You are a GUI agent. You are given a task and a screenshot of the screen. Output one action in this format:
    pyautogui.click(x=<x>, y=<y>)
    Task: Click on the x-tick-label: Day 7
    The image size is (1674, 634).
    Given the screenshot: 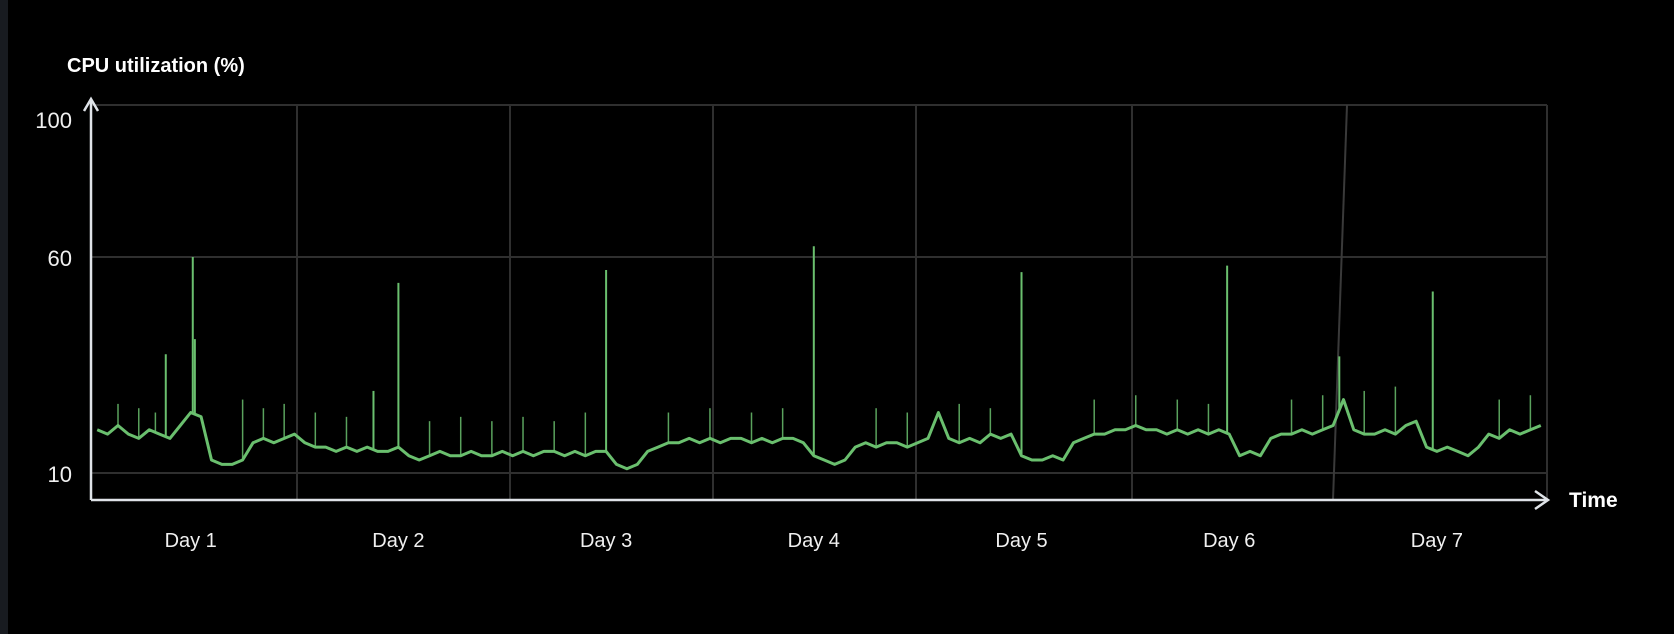 What is the action you would take?
    pyautogui.click(x=1437, y=541)
    